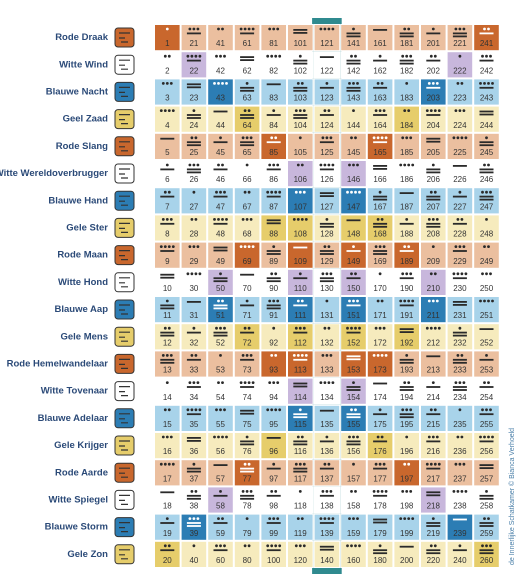  What do you see at coordinates (354, 234) in the screenshot?
I see `kin-number: 148` at bounding box center [354, 234].